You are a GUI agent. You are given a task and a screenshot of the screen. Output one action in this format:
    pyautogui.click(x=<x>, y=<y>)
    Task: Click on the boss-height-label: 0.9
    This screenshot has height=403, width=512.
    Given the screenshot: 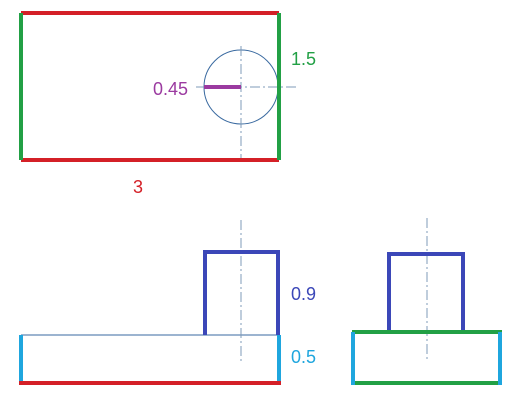 What is the action you would take?
    pyautogui.click(x=303, y=294)
    